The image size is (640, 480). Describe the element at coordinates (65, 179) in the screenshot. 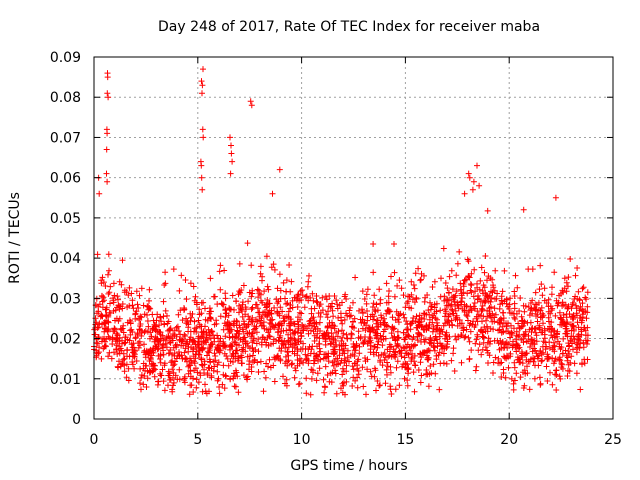

I see `y-tick-label: 0.06` at that location.